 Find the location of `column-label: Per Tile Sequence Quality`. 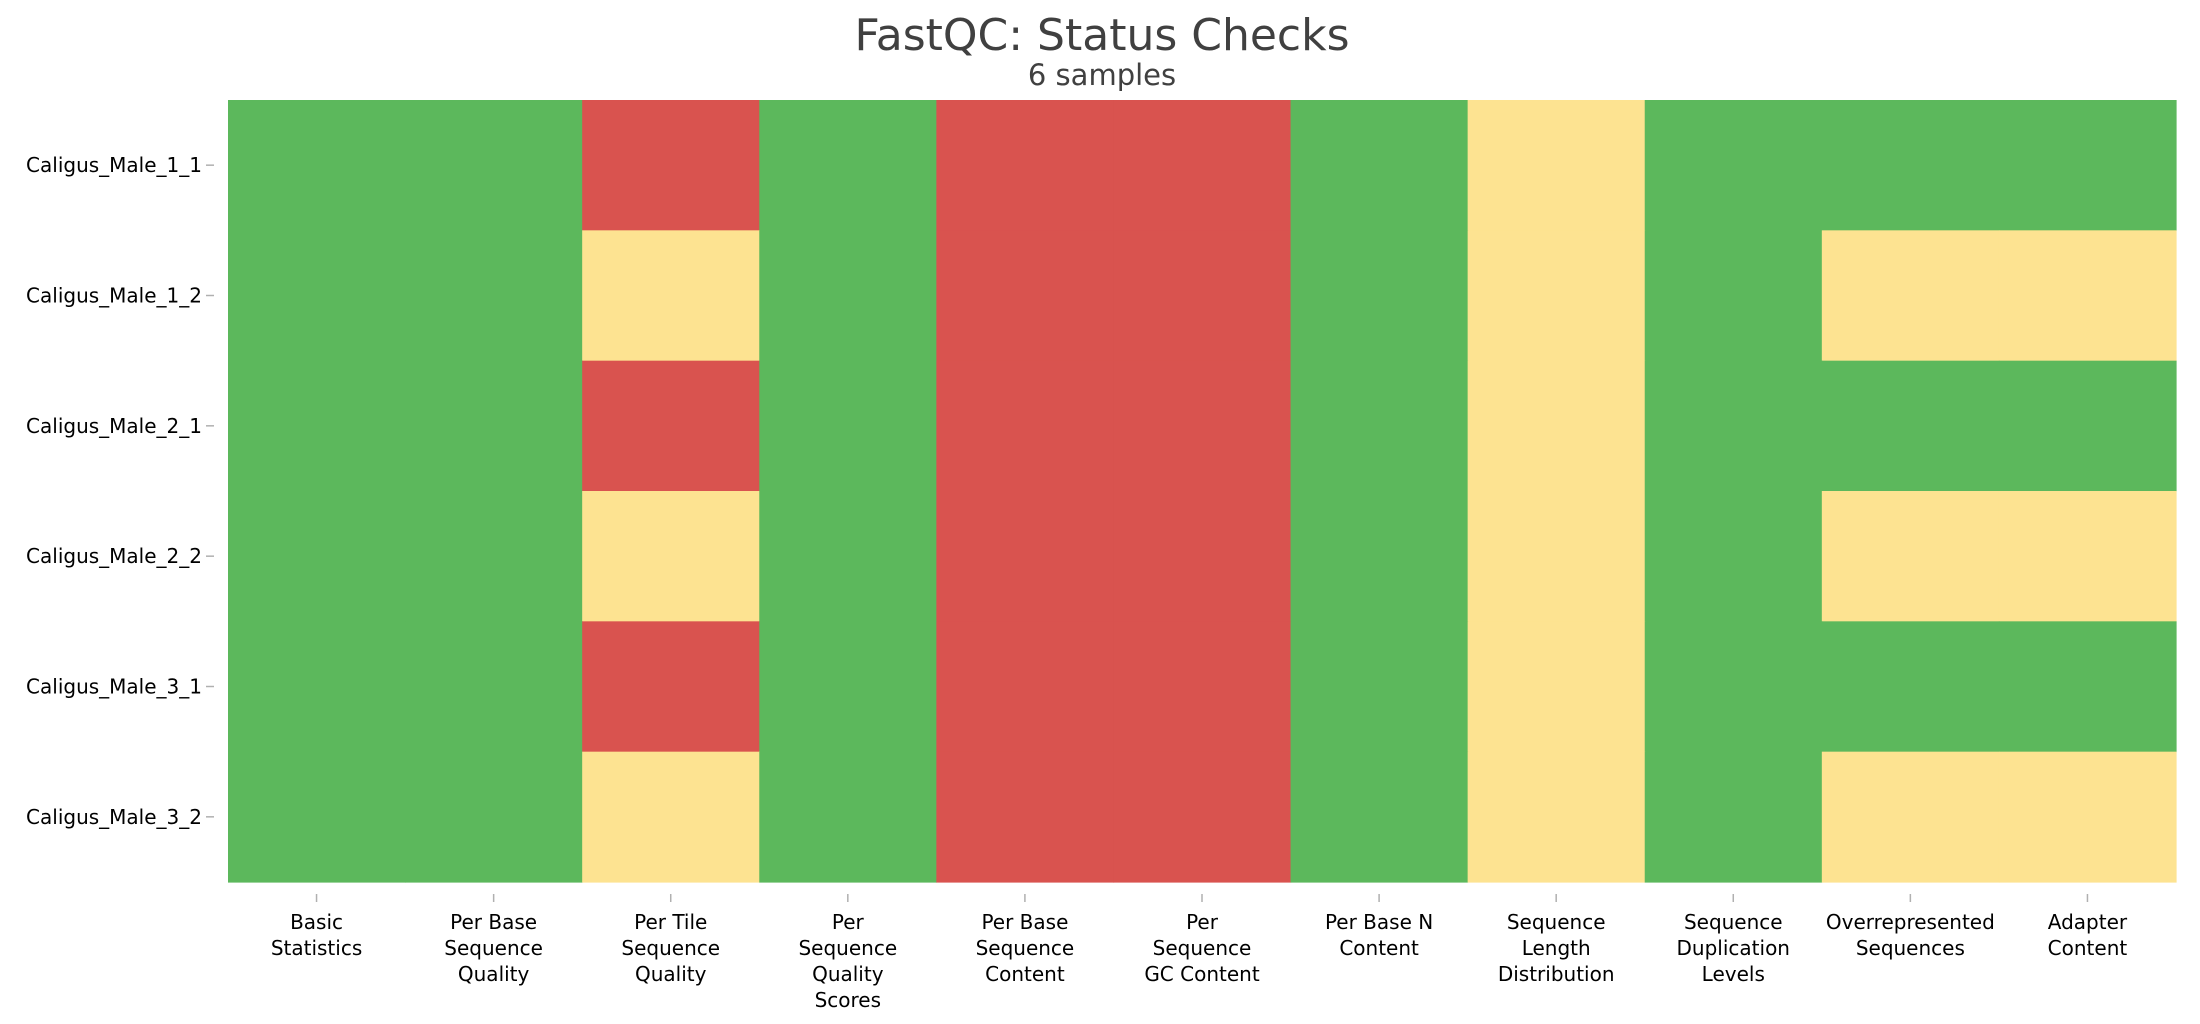

column-label: Per Tile Sequence Quality is located at coordinates (670, 948).